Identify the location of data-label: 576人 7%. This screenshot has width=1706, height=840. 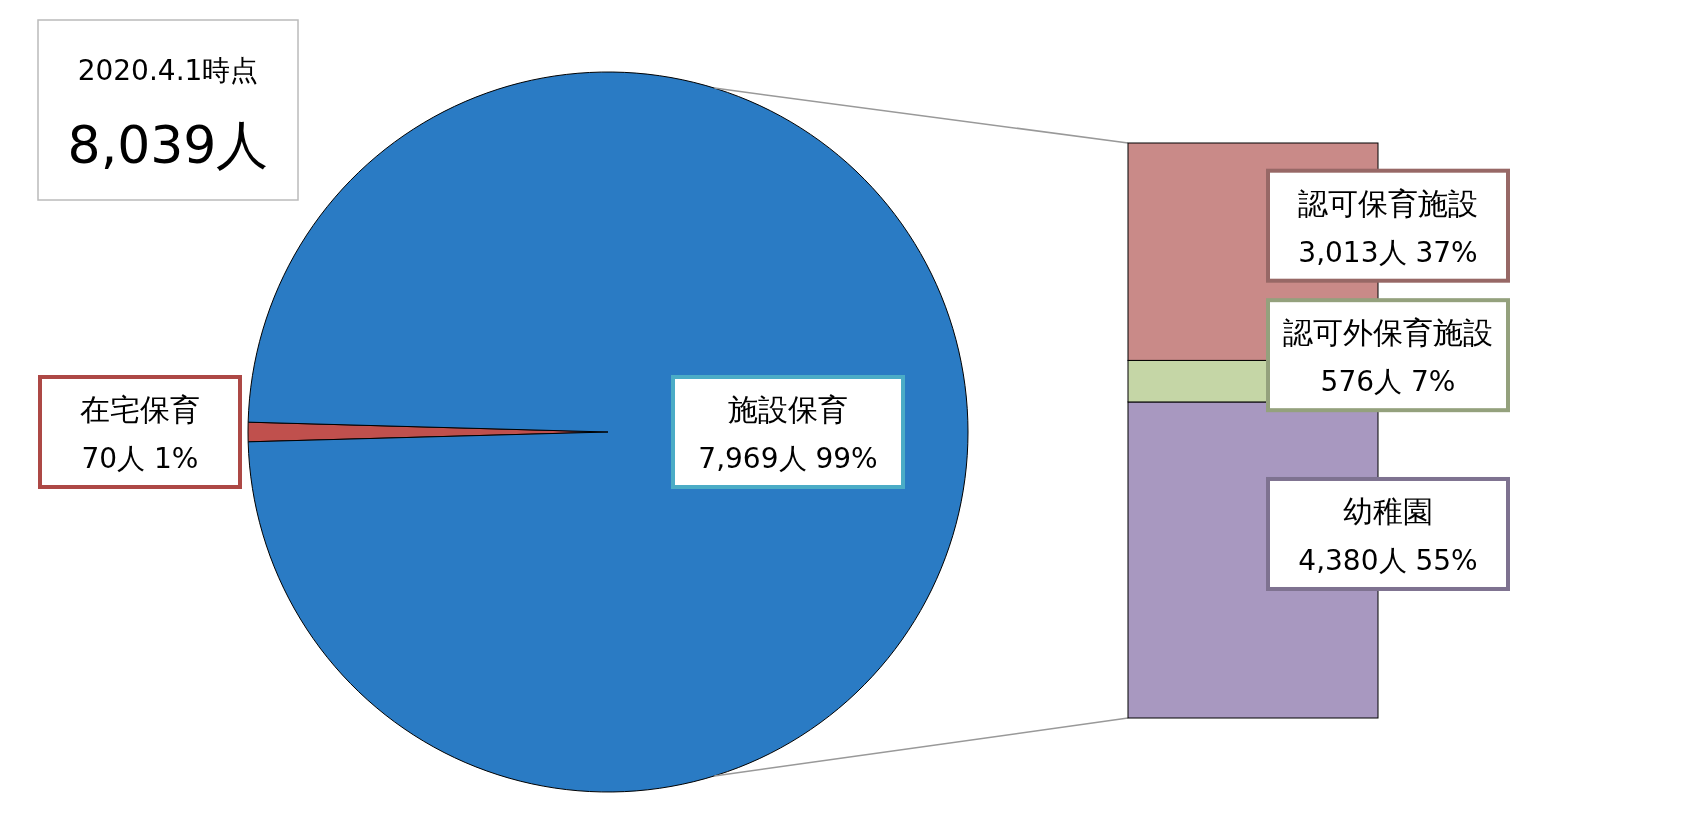
(1388, 382).